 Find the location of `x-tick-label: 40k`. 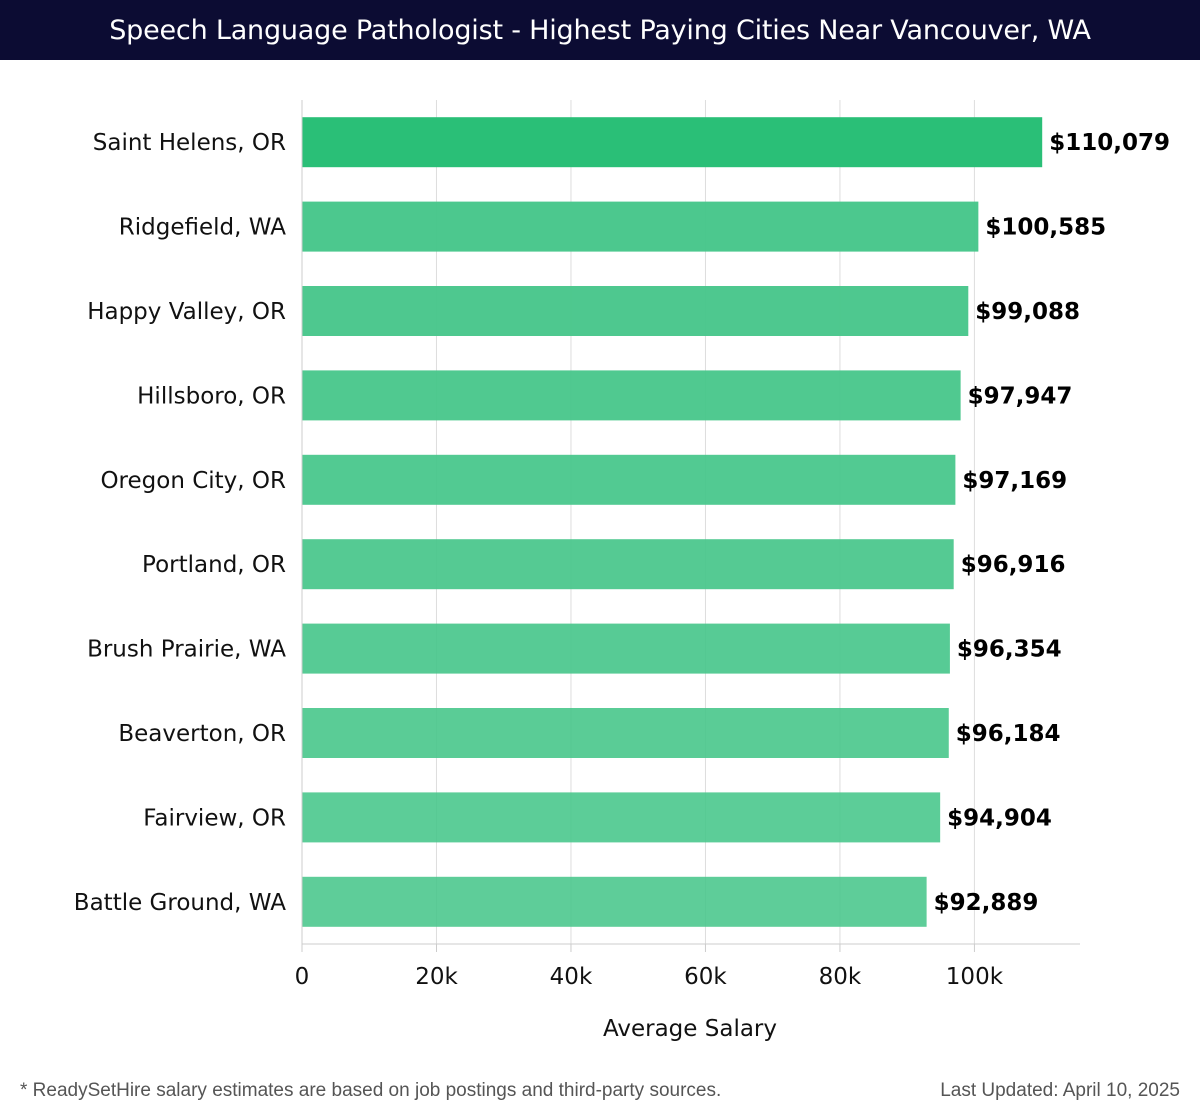

x-tick-label: 40k is located at coordinates (571, 977).